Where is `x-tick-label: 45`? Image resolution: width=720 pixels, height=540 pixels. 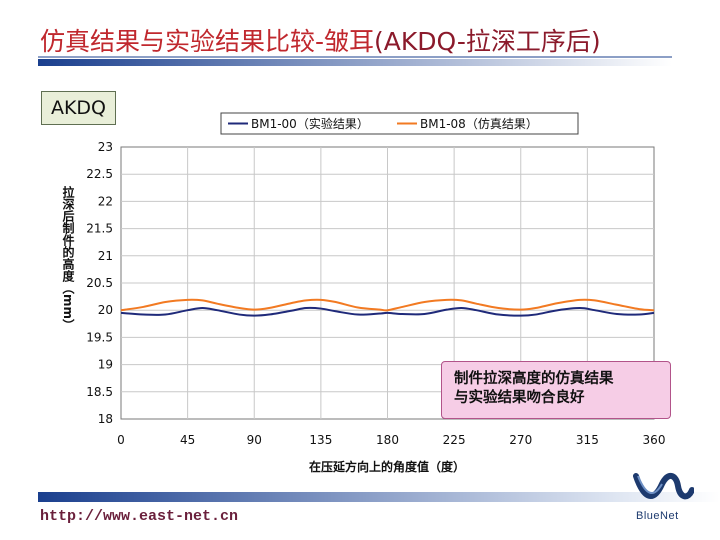
x-tick-label: 45 is located at coordinates (187, 440).